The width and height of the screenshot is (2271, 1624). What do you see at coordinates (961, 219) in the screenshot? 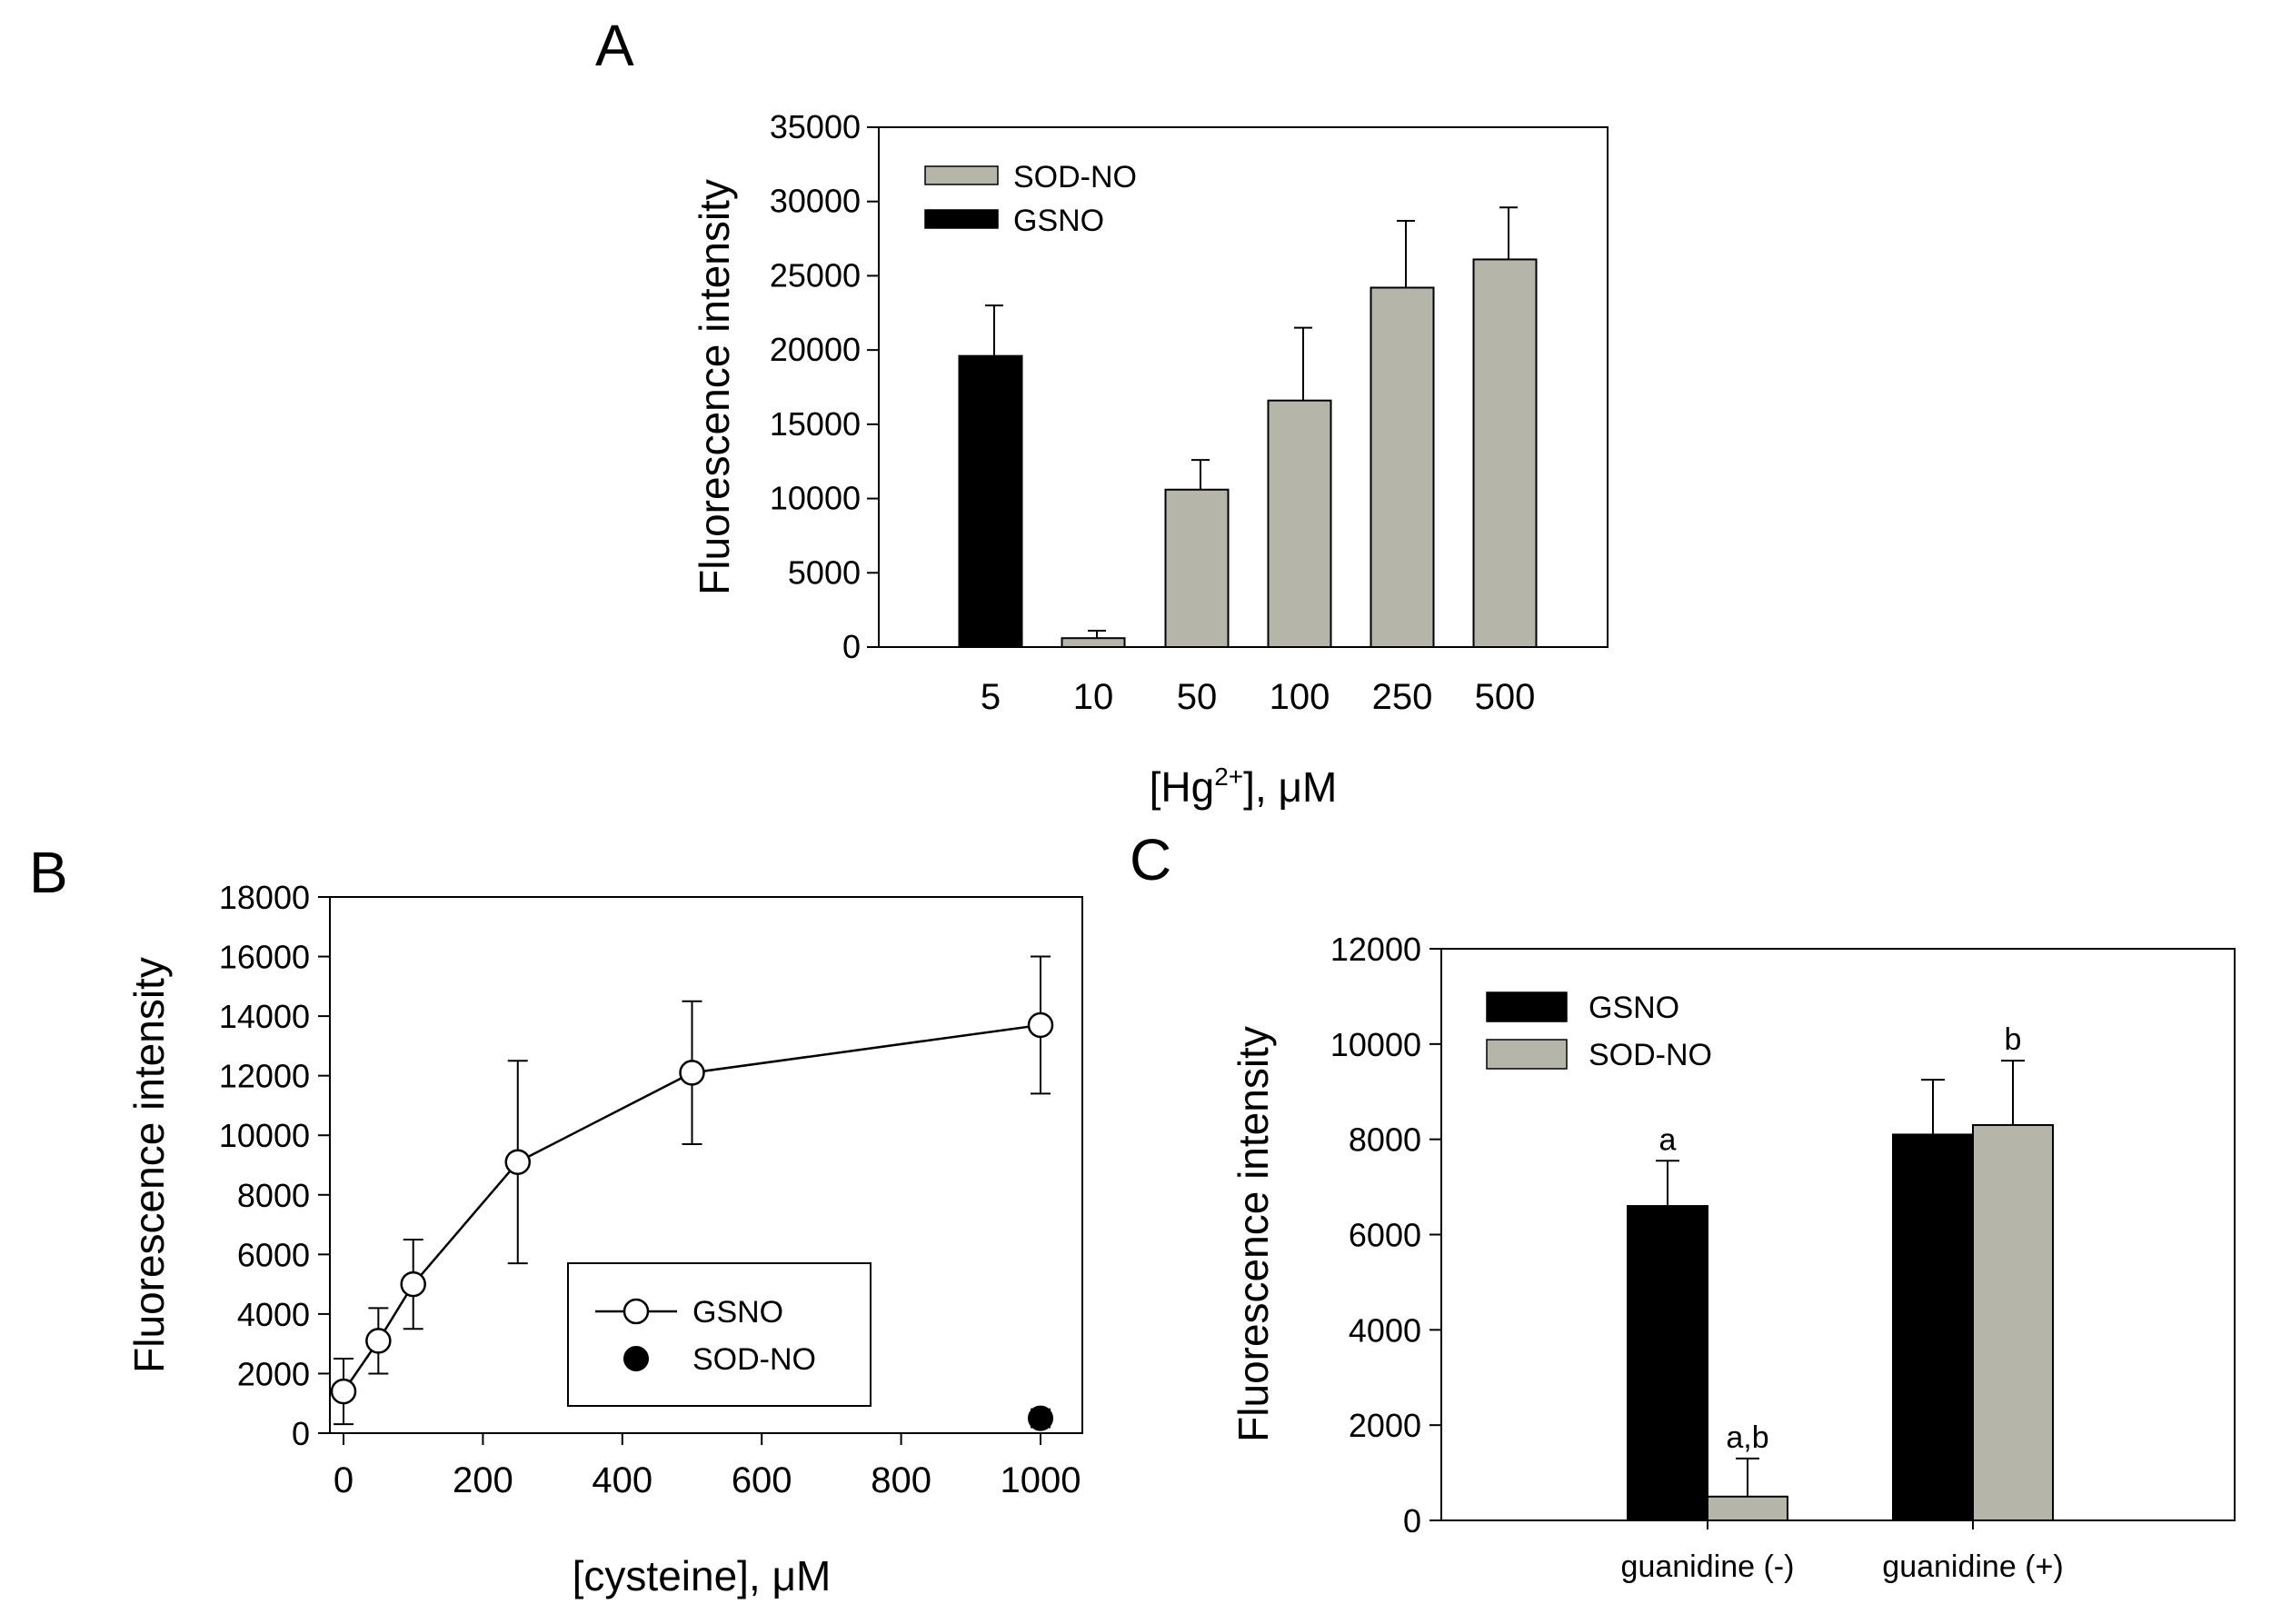
I see `panel-a-legend-swatch-gsno` at bounding box center [961, 219].